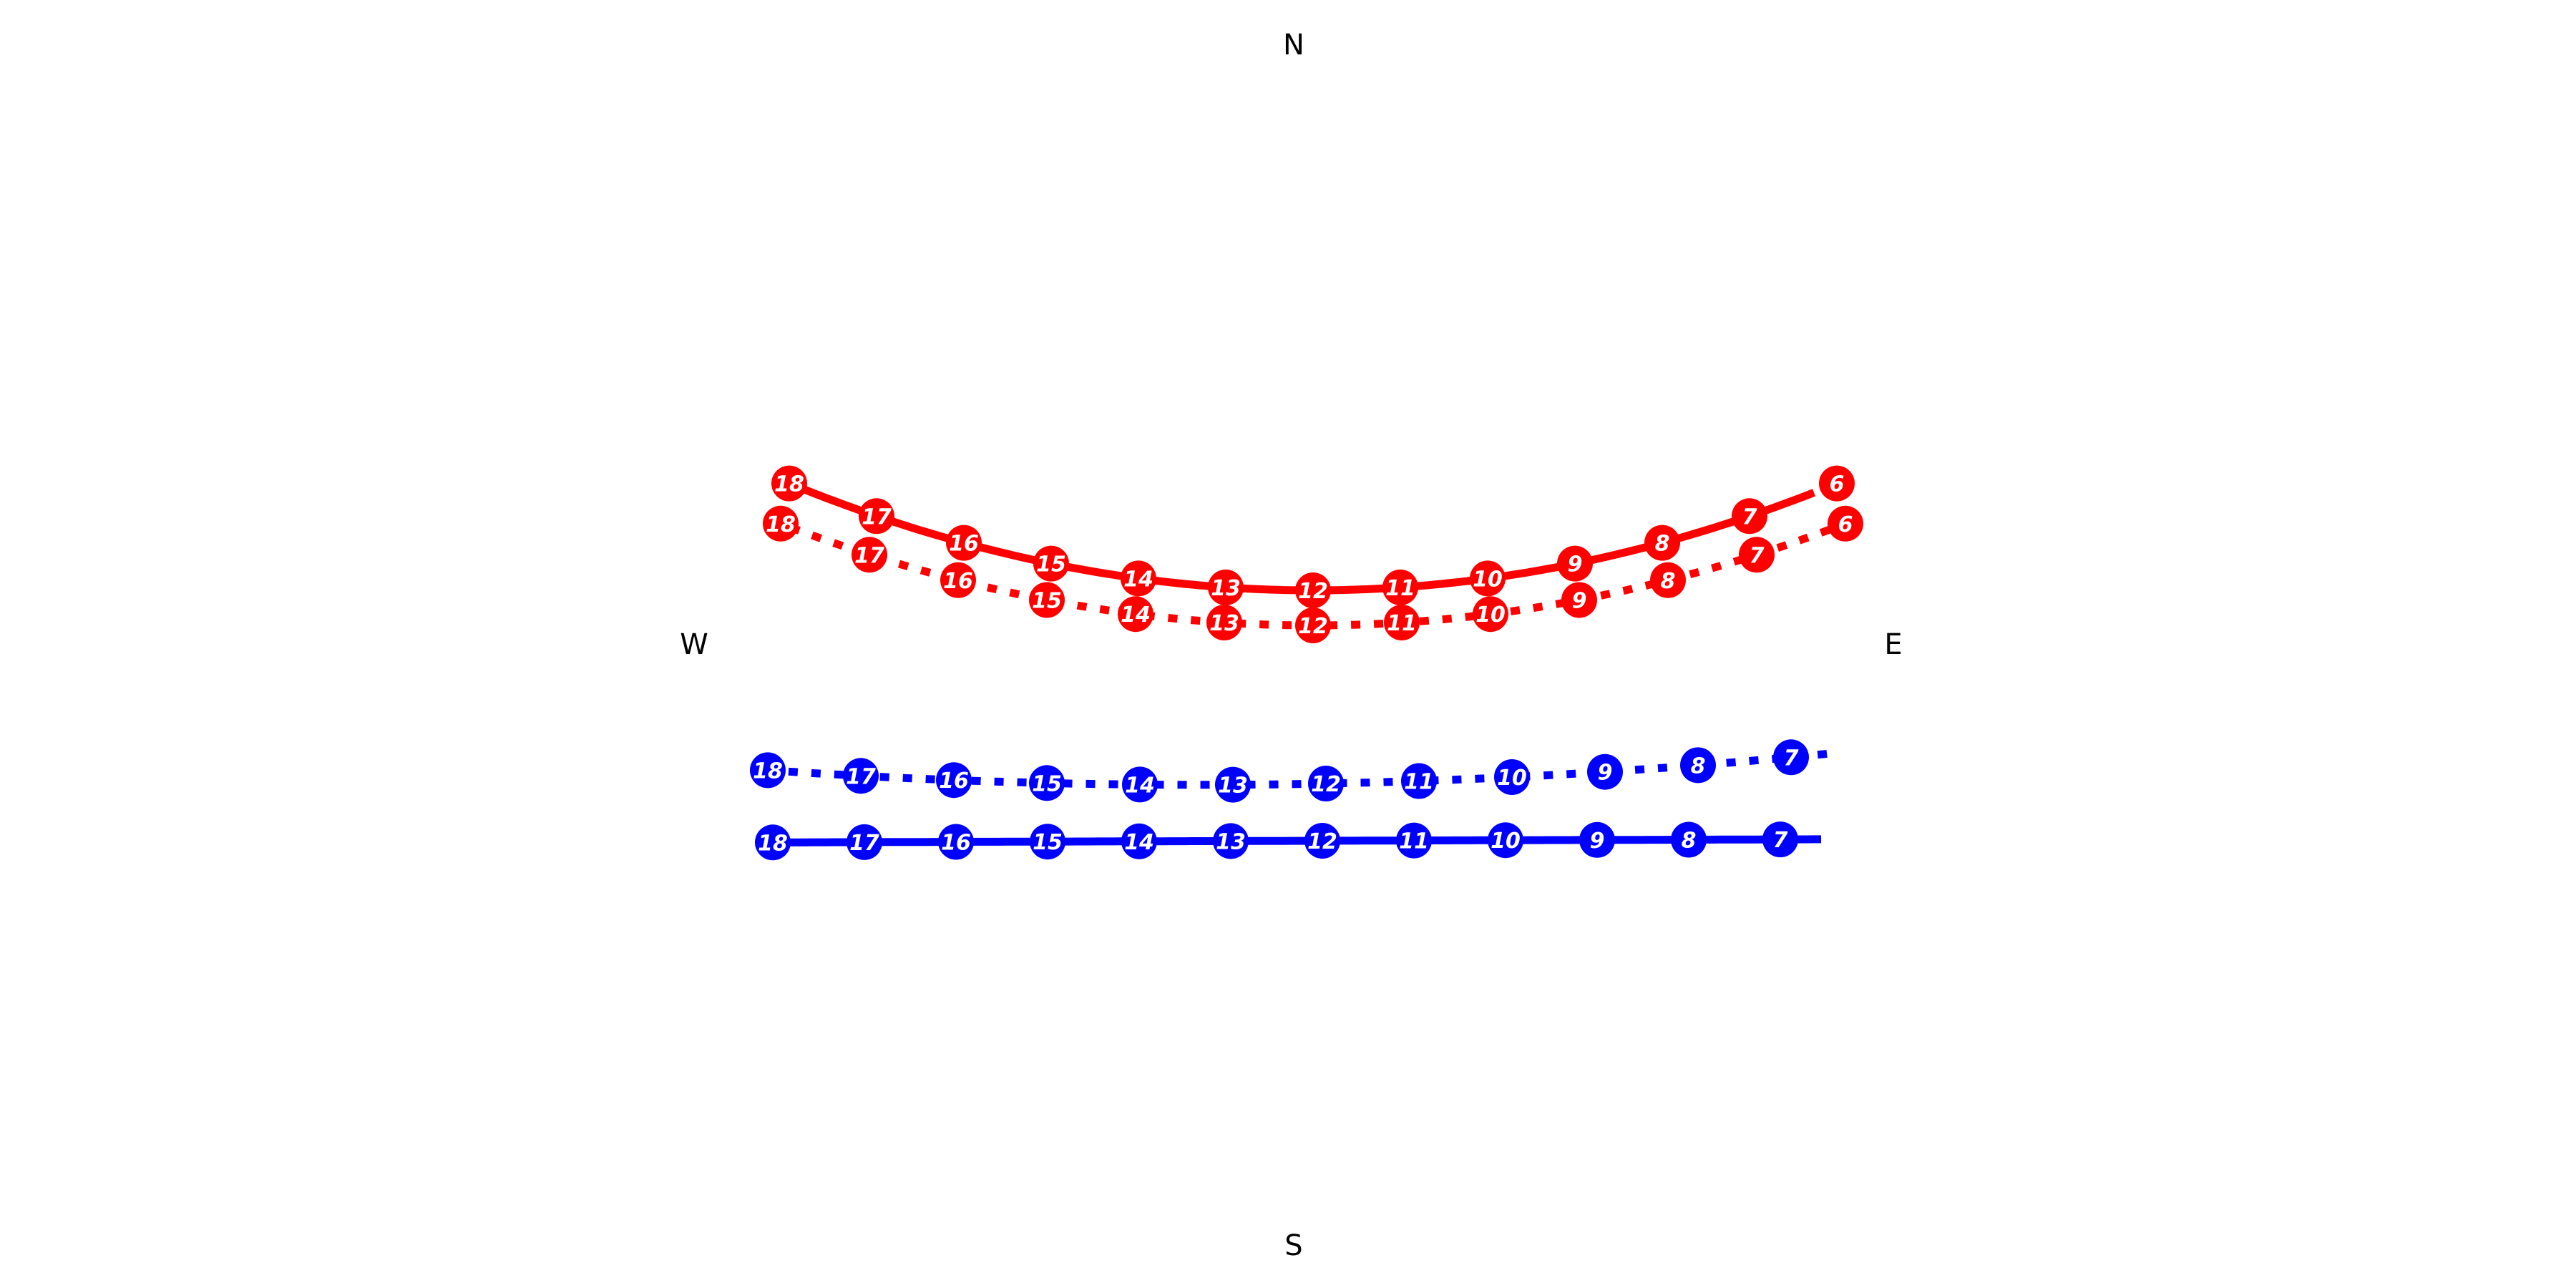  Describe the element at coordinates (1302, 769) in the screenshot. I see `sun-path-line` at that location.